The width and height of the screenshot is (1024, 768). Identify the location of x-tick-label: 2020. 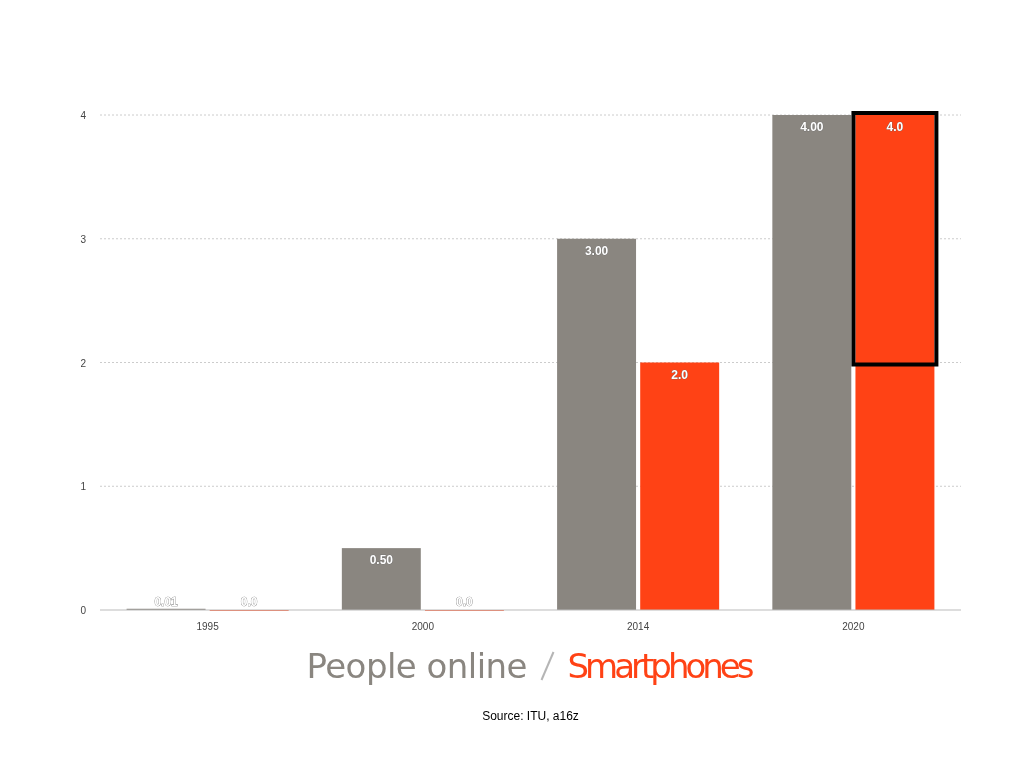
(853, 626).